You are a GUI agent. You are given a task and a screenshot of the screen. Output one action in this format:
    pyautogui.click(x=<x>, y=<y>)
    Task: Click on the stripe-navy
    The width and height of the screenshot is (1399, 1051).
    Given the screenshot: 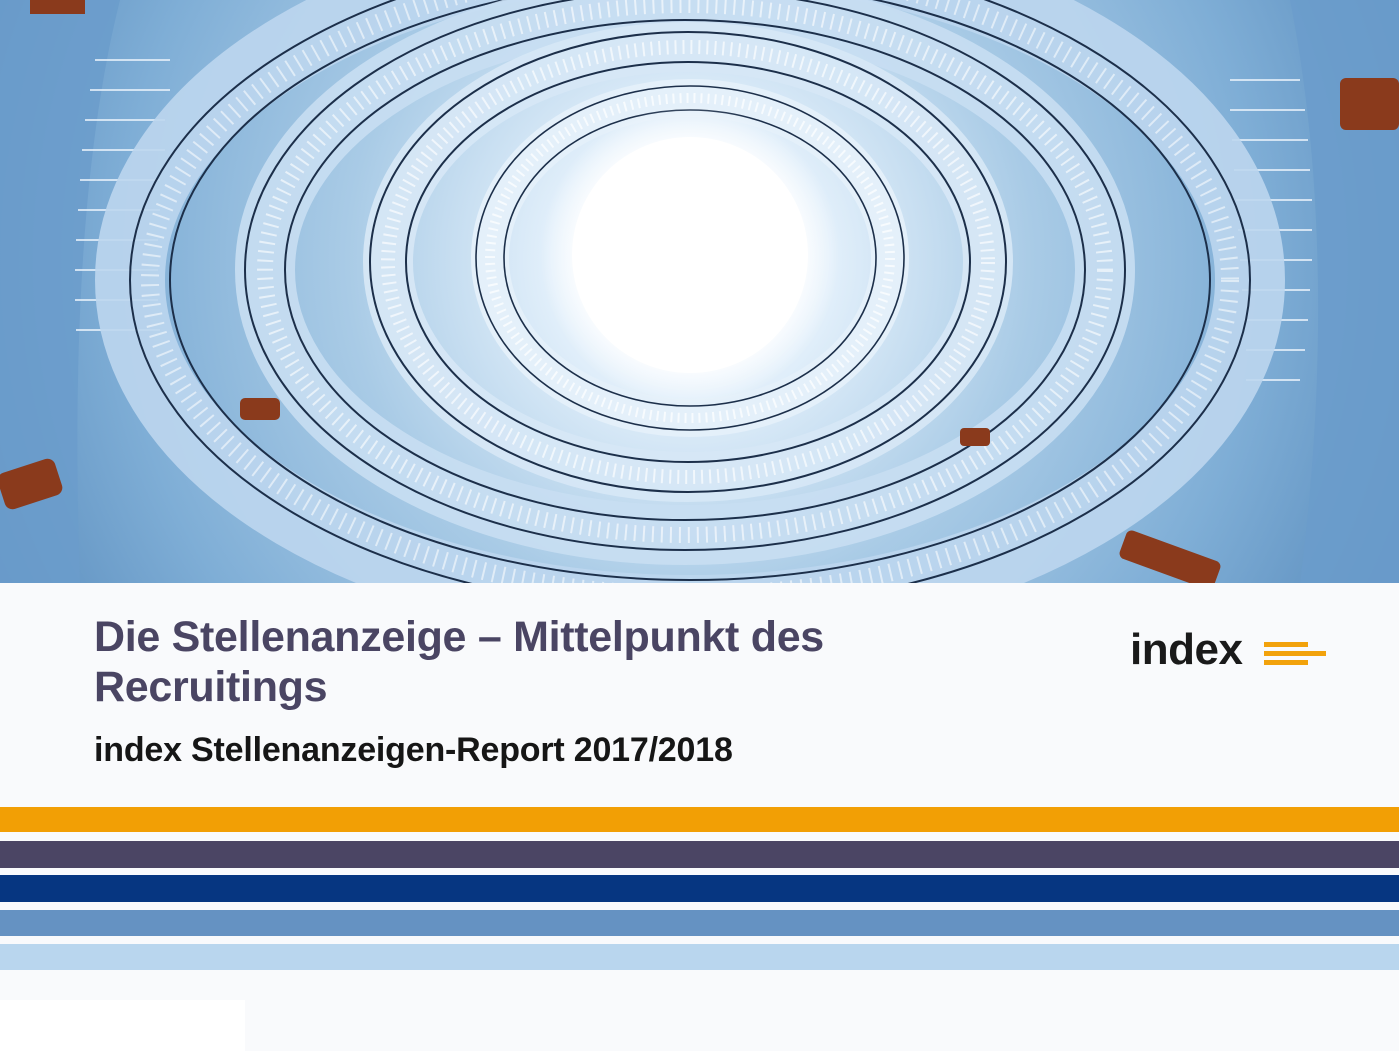 What is the action you would take?
    pyautogui.click(x=699, y=888)
    